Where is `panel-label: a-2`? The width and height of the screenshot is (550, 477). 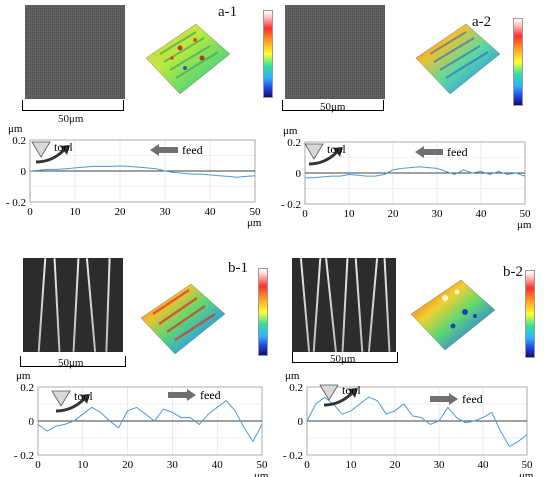 panel-label: a-2 is located at coordinates (482, 22).